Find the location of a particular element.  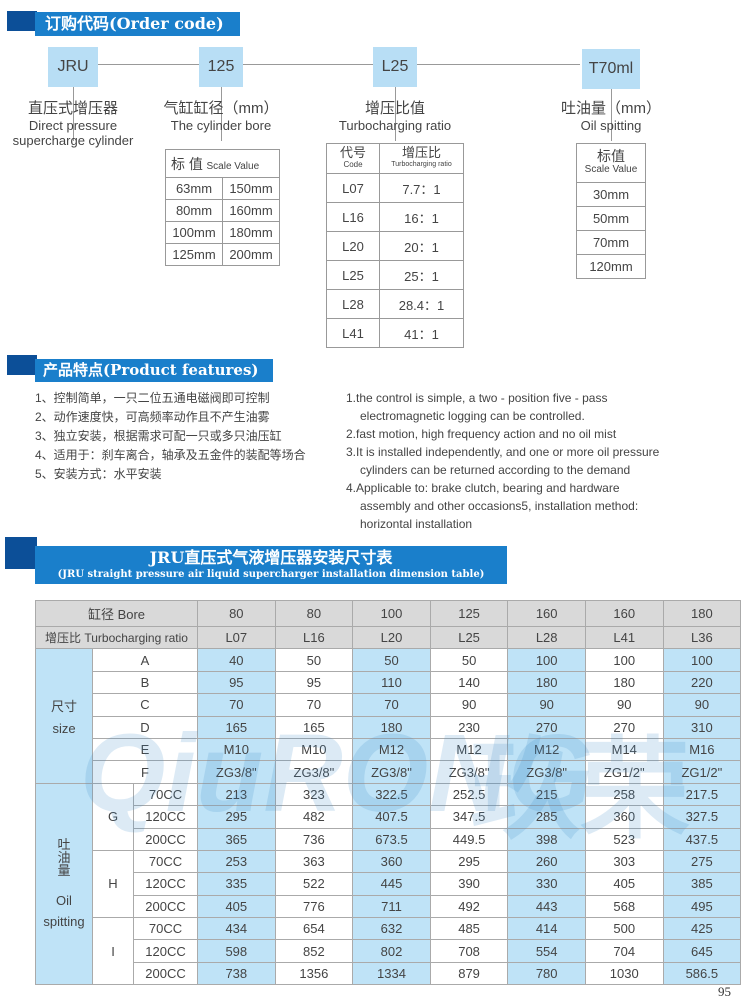

table-cell: 125 is located at coordinates (469, 613).